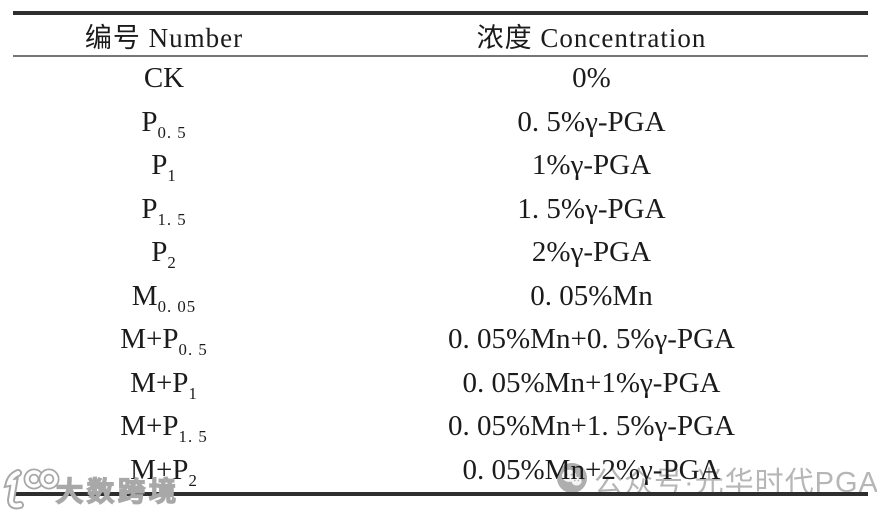 The width and height of the screenshot is (877, 512). What do you see at coordinates (164, 210) in the screenshot?
I see `number-cell: P1. 5` at bounding box center [164, 210].